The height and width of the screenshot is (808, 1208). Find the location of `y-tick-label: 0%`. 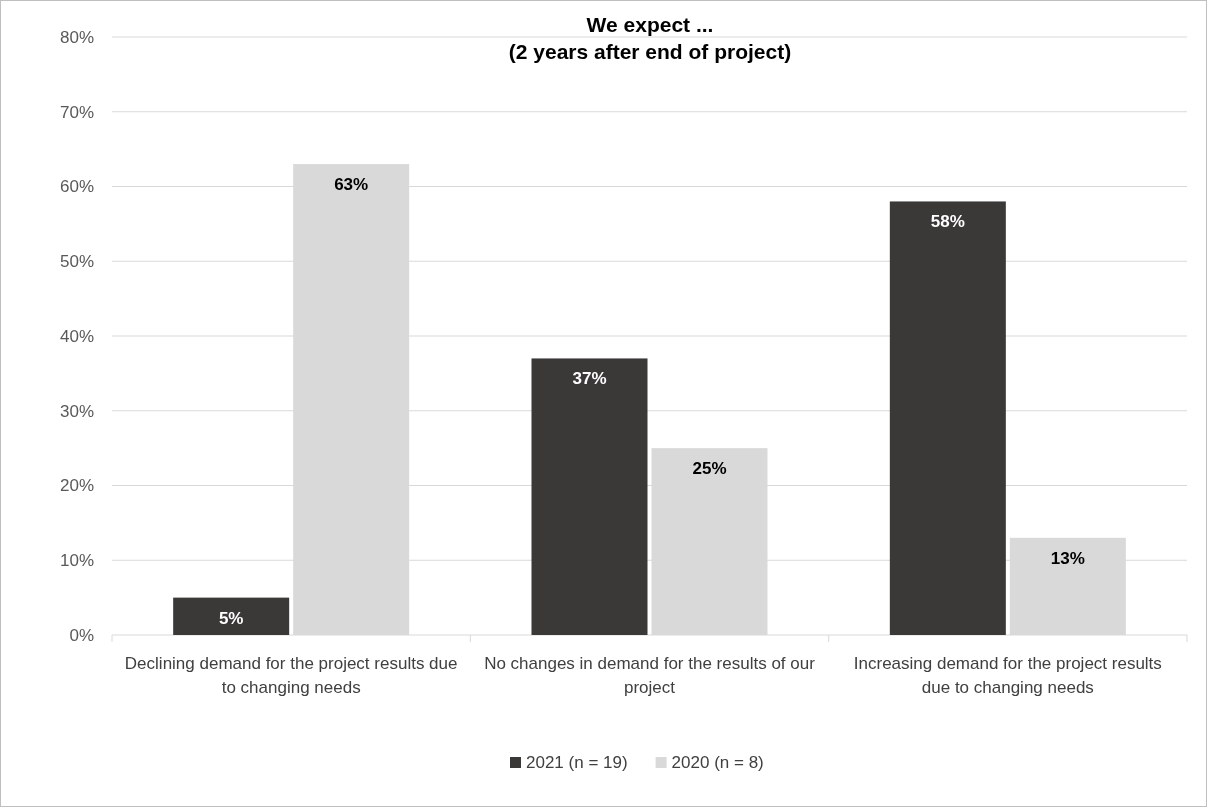

y-tick-label: 0% is located at coordinates (81, 635).